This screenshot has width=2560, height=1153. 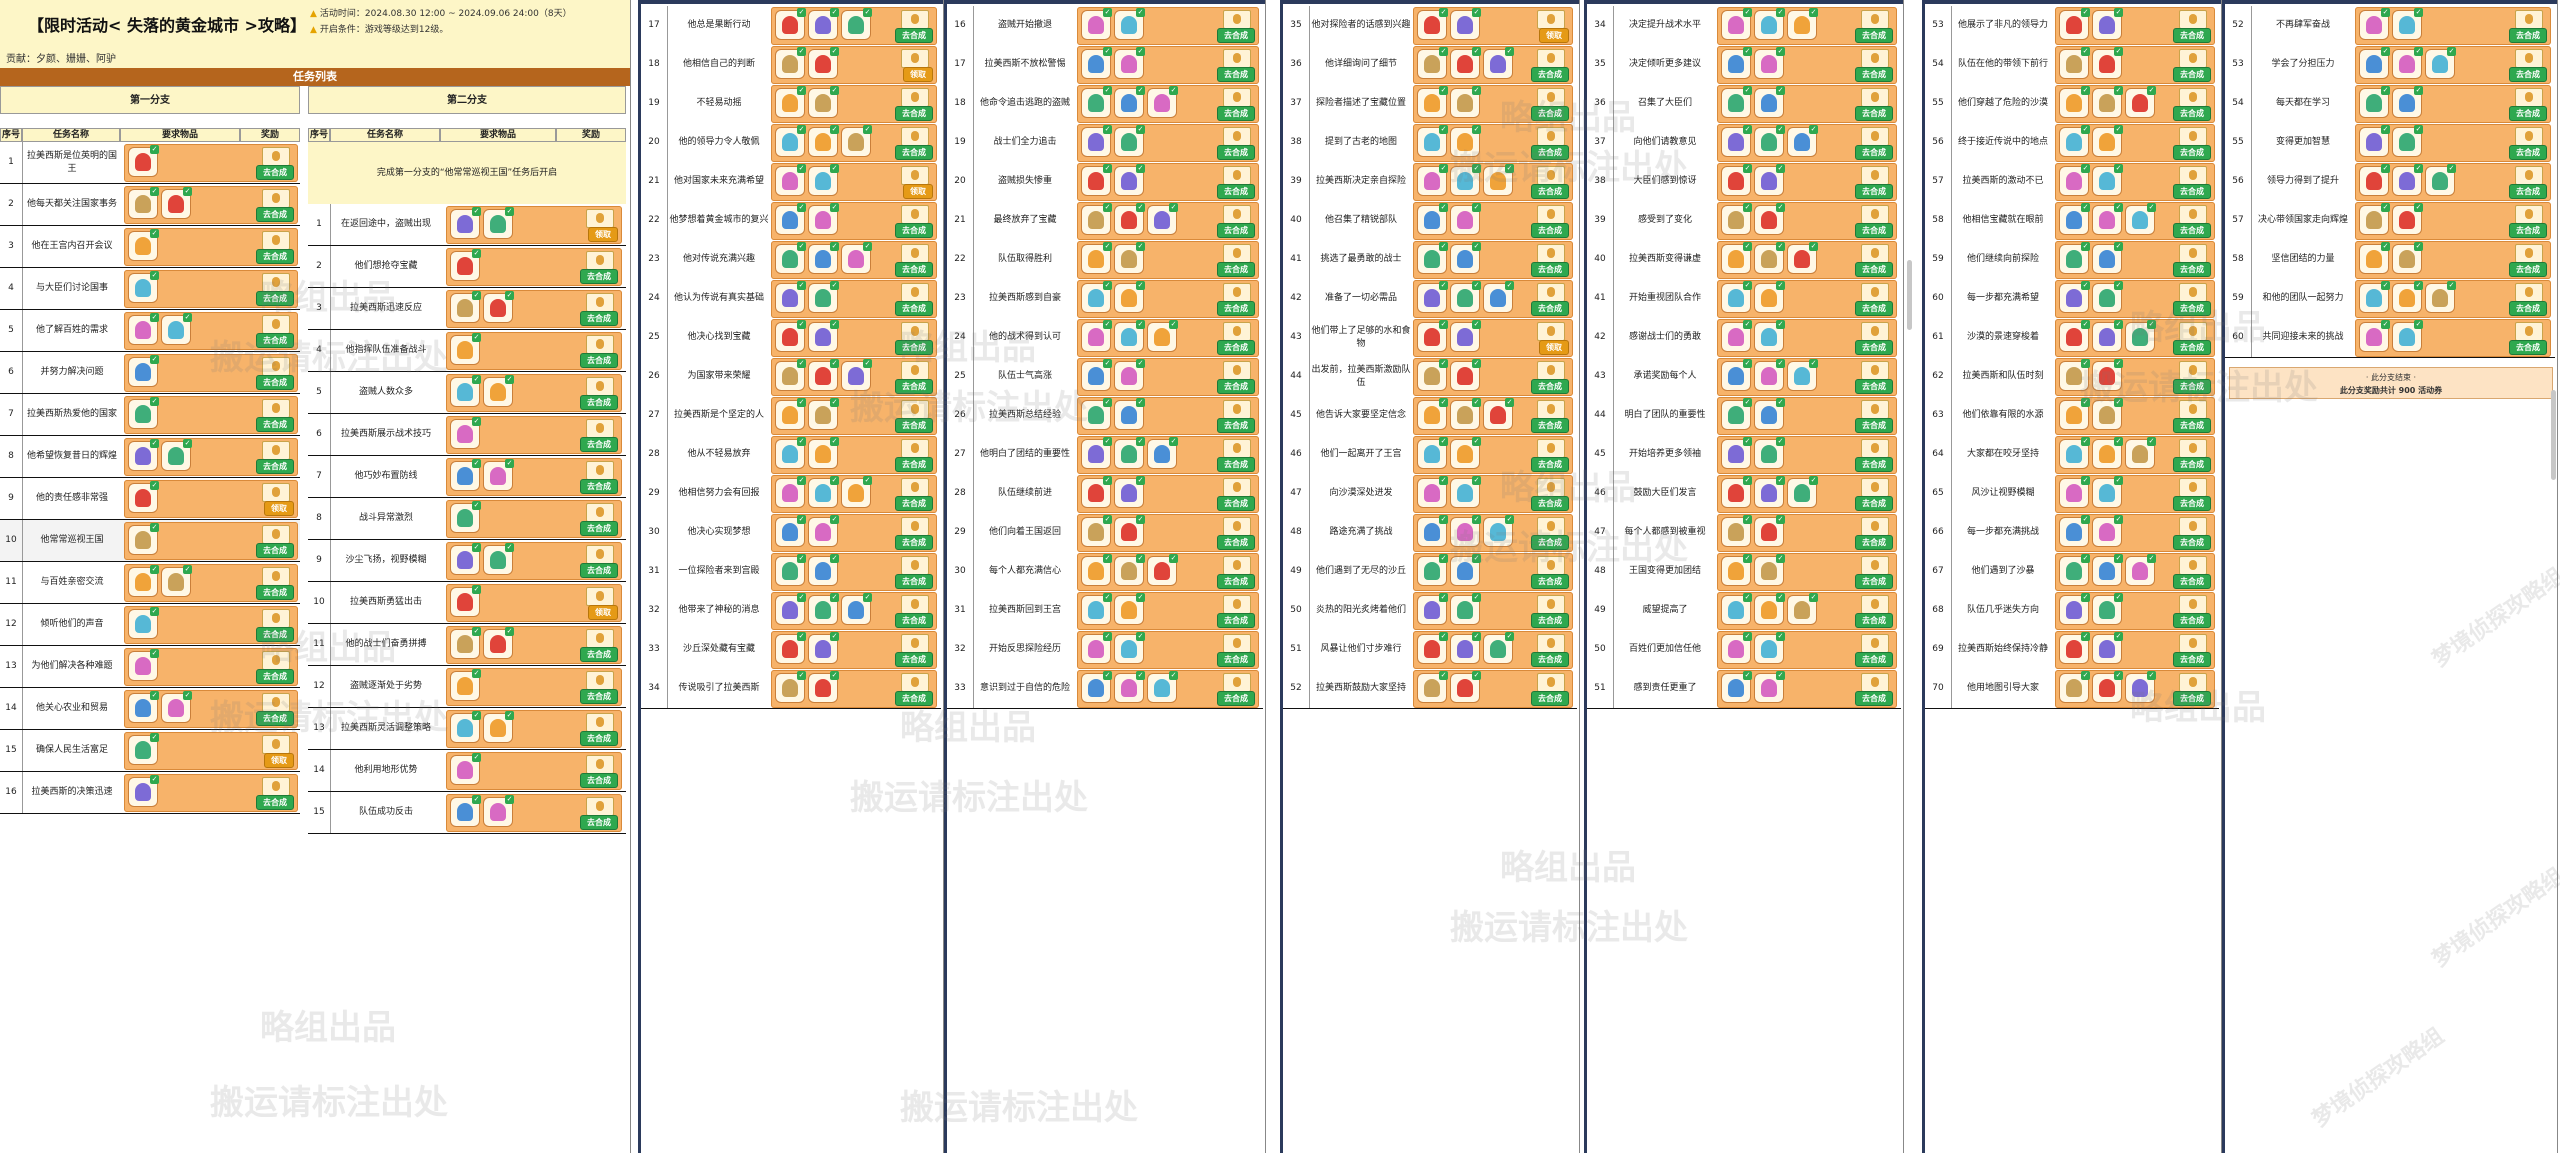 What do you see at coordinates (1909, 295) in the screenshot?
I see `scrollbar` at bounding box center [1909, 295].